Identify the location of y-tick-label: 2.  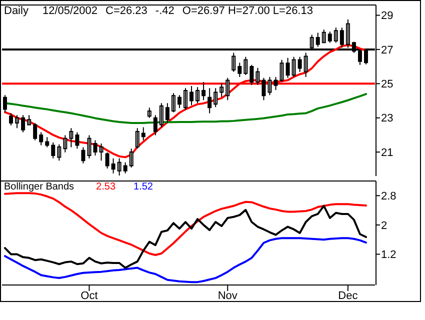
(384, 226).